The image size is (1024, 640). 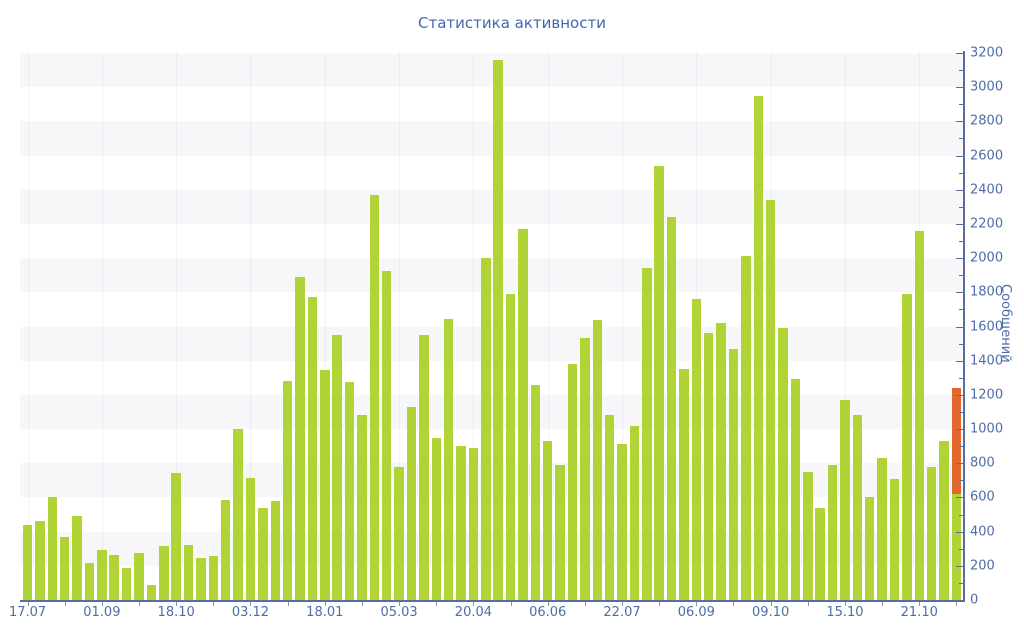 What do you see at coordinates (987, 258) in the screenshot?
I see `y-axis-tick-label: 2000` at bounding box center [987, 258].